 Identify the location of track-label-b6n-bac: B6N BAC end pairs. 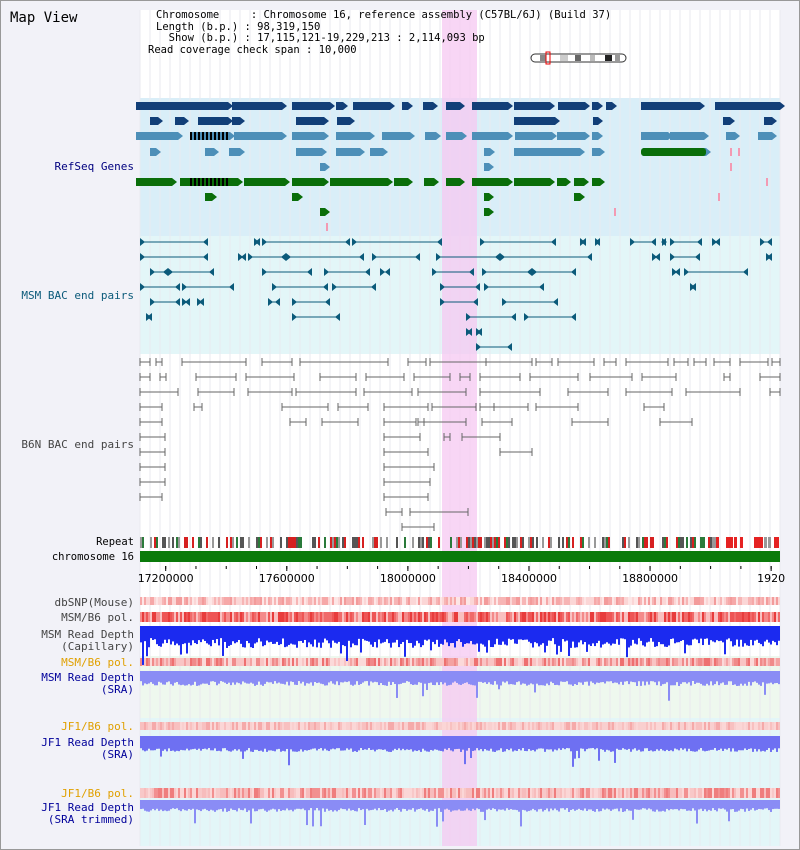
(77, 444).